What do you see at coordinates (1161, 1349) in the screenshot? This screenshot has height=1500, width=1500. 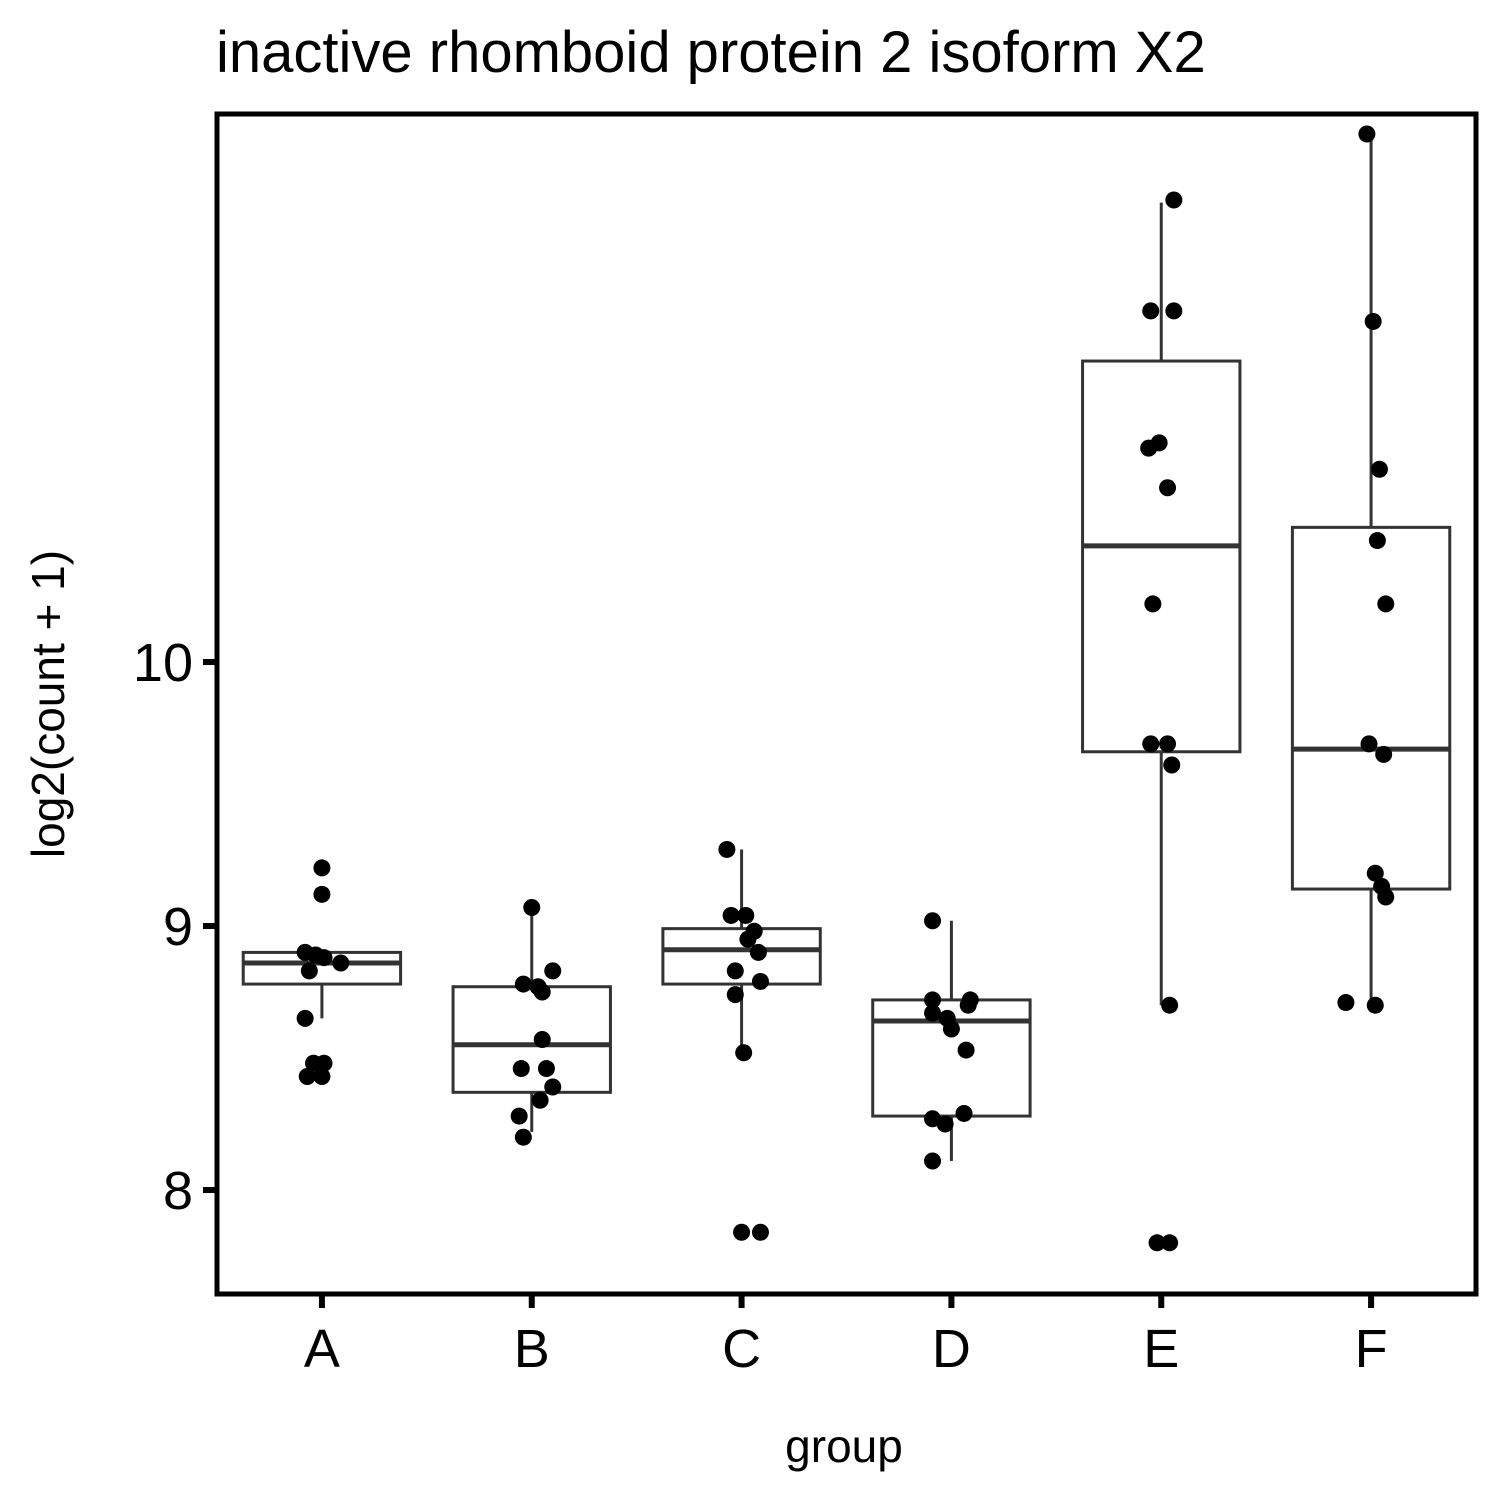 I see `x-tick-label: E` at bounding box center [1161, 1349].